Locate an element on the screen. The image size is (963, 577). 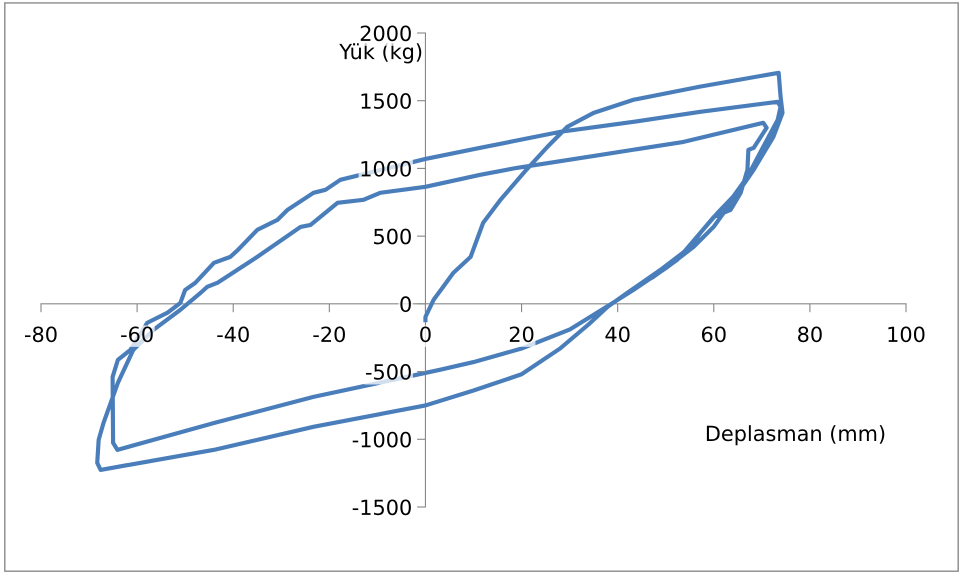
x-tick-label: 100 is located at coordinates (906, 334).